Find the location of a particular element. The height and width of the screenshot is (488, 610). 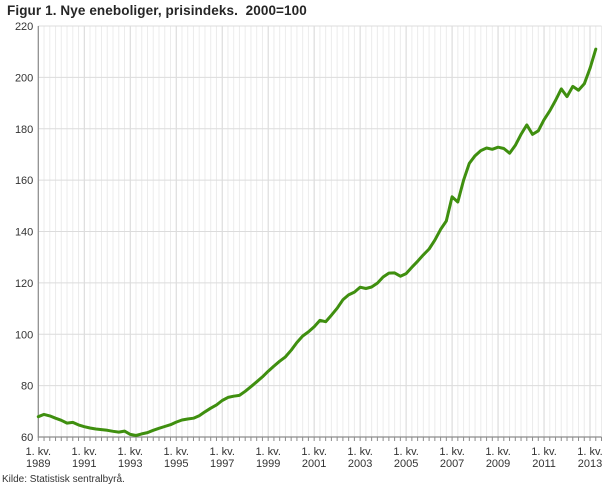

x-tick-label-year: 2013 is located at coordinates (590, 464).